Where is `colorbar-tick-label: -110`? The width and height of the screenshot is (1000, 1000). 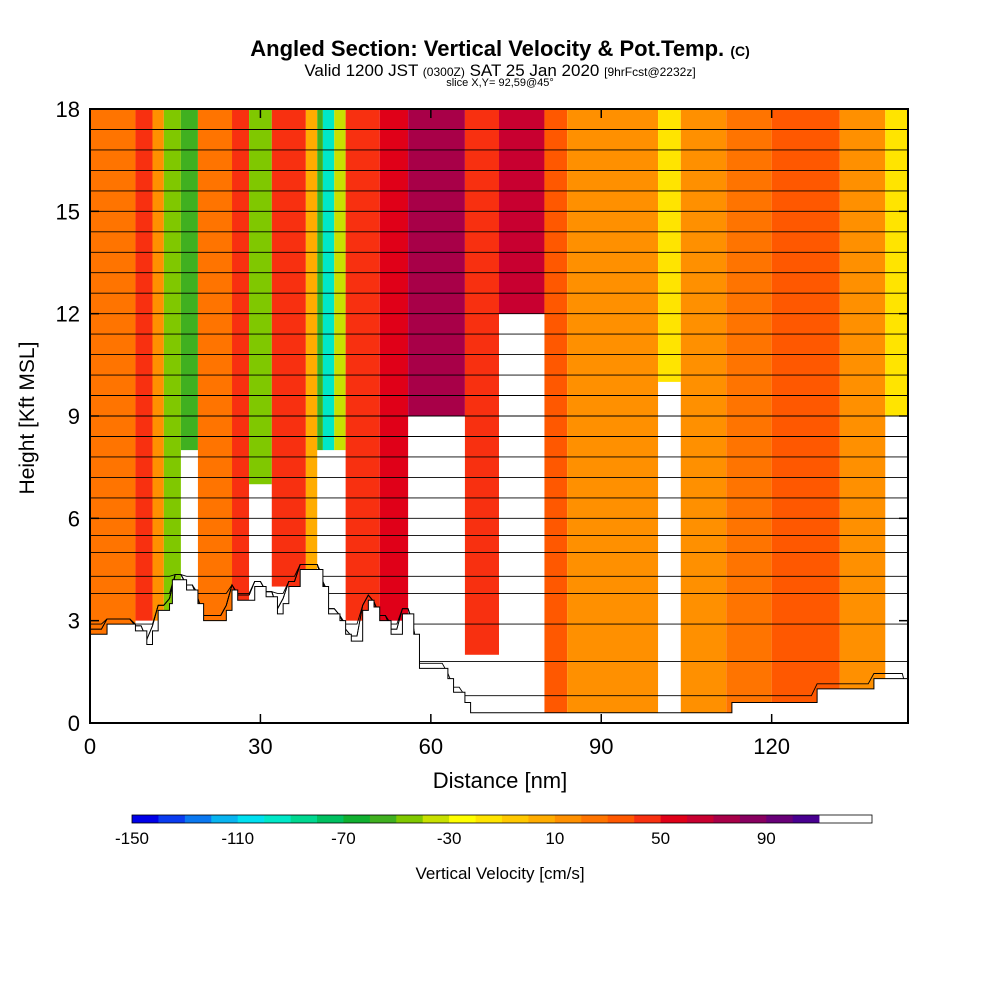
colorbar-tick-label: -110 is located at coordinates (237, 838).